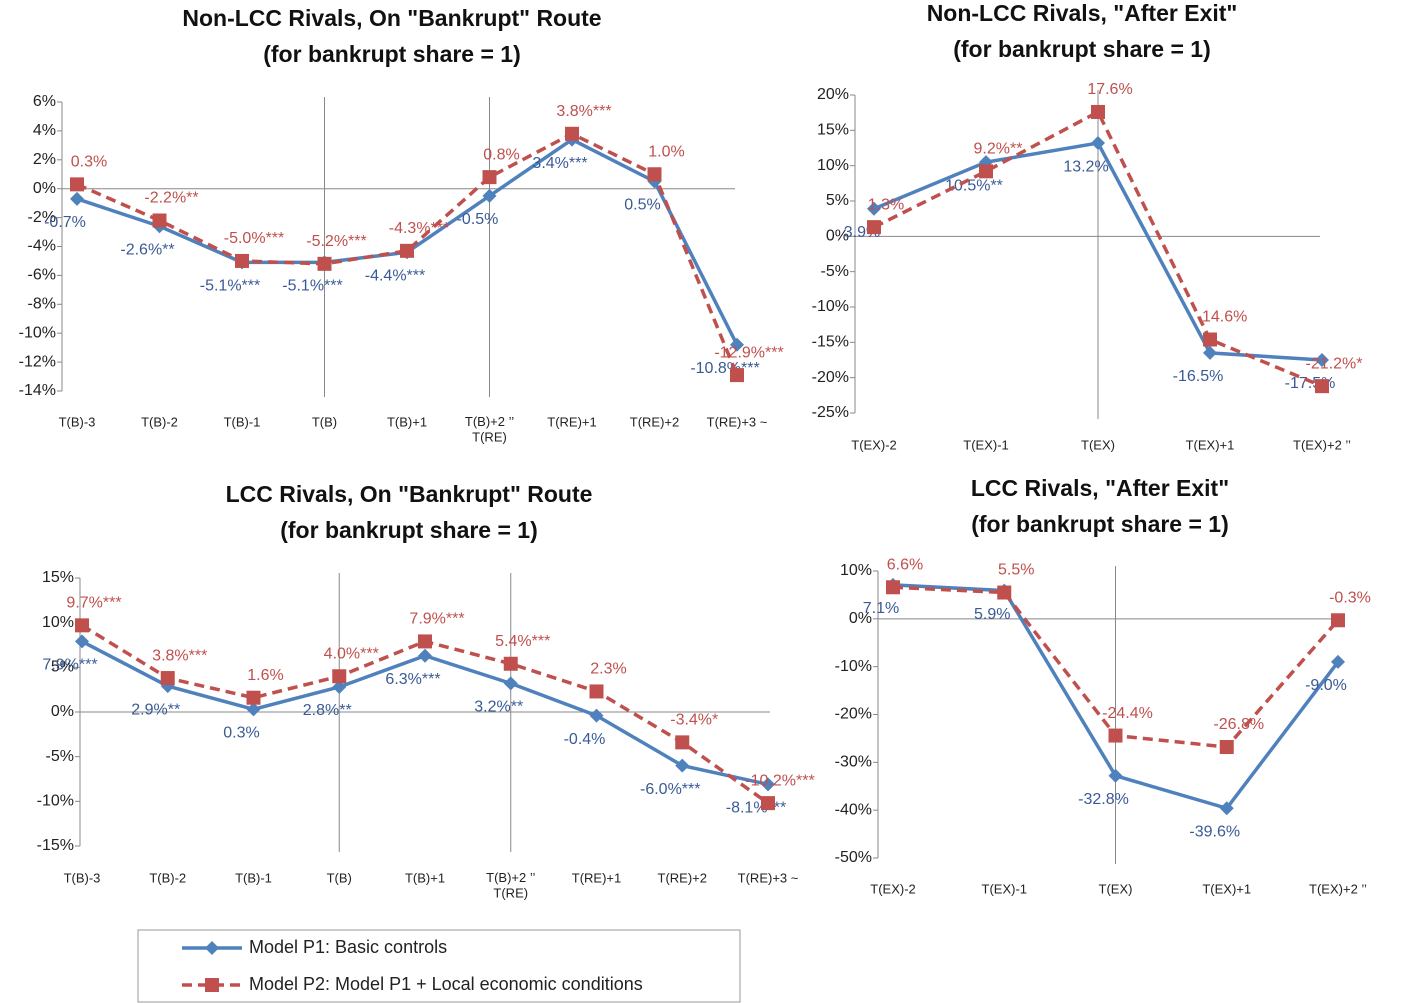 This screenshot has height=1003, width=1404. Describe the element at coordinates (642, 205) in the screenshot. I see `value-label: 0.5%` at that location.